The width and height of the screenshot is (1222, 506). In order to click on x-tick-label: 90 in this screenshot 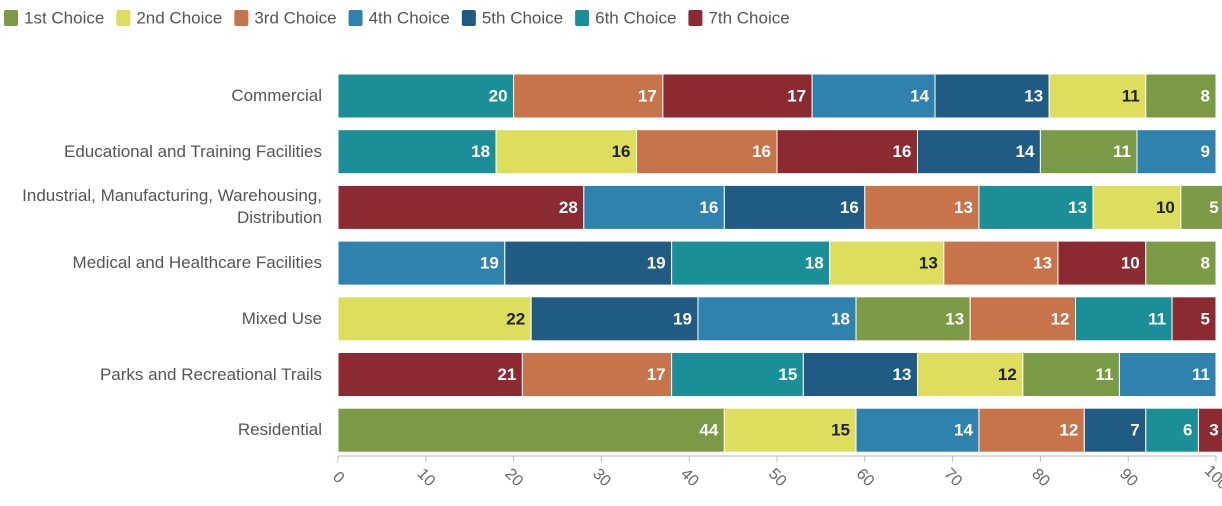, I will do `click(1128, 477)`.